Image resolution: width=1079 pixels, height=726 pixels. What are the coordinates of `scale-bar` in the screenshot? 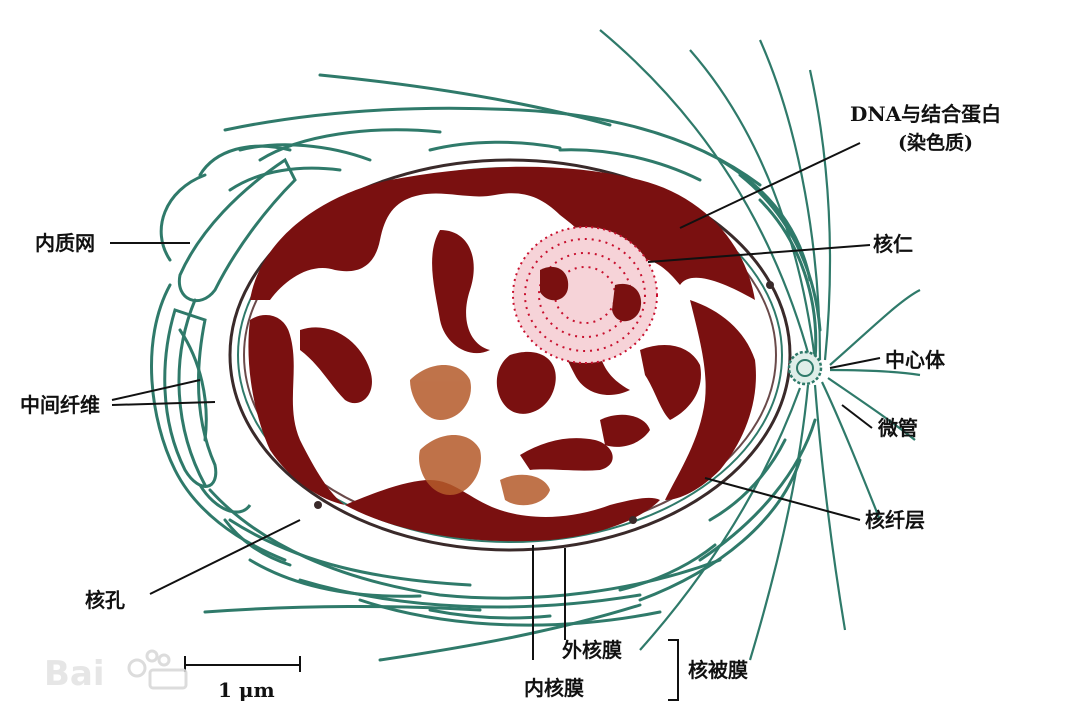 It's located at (242, 664).